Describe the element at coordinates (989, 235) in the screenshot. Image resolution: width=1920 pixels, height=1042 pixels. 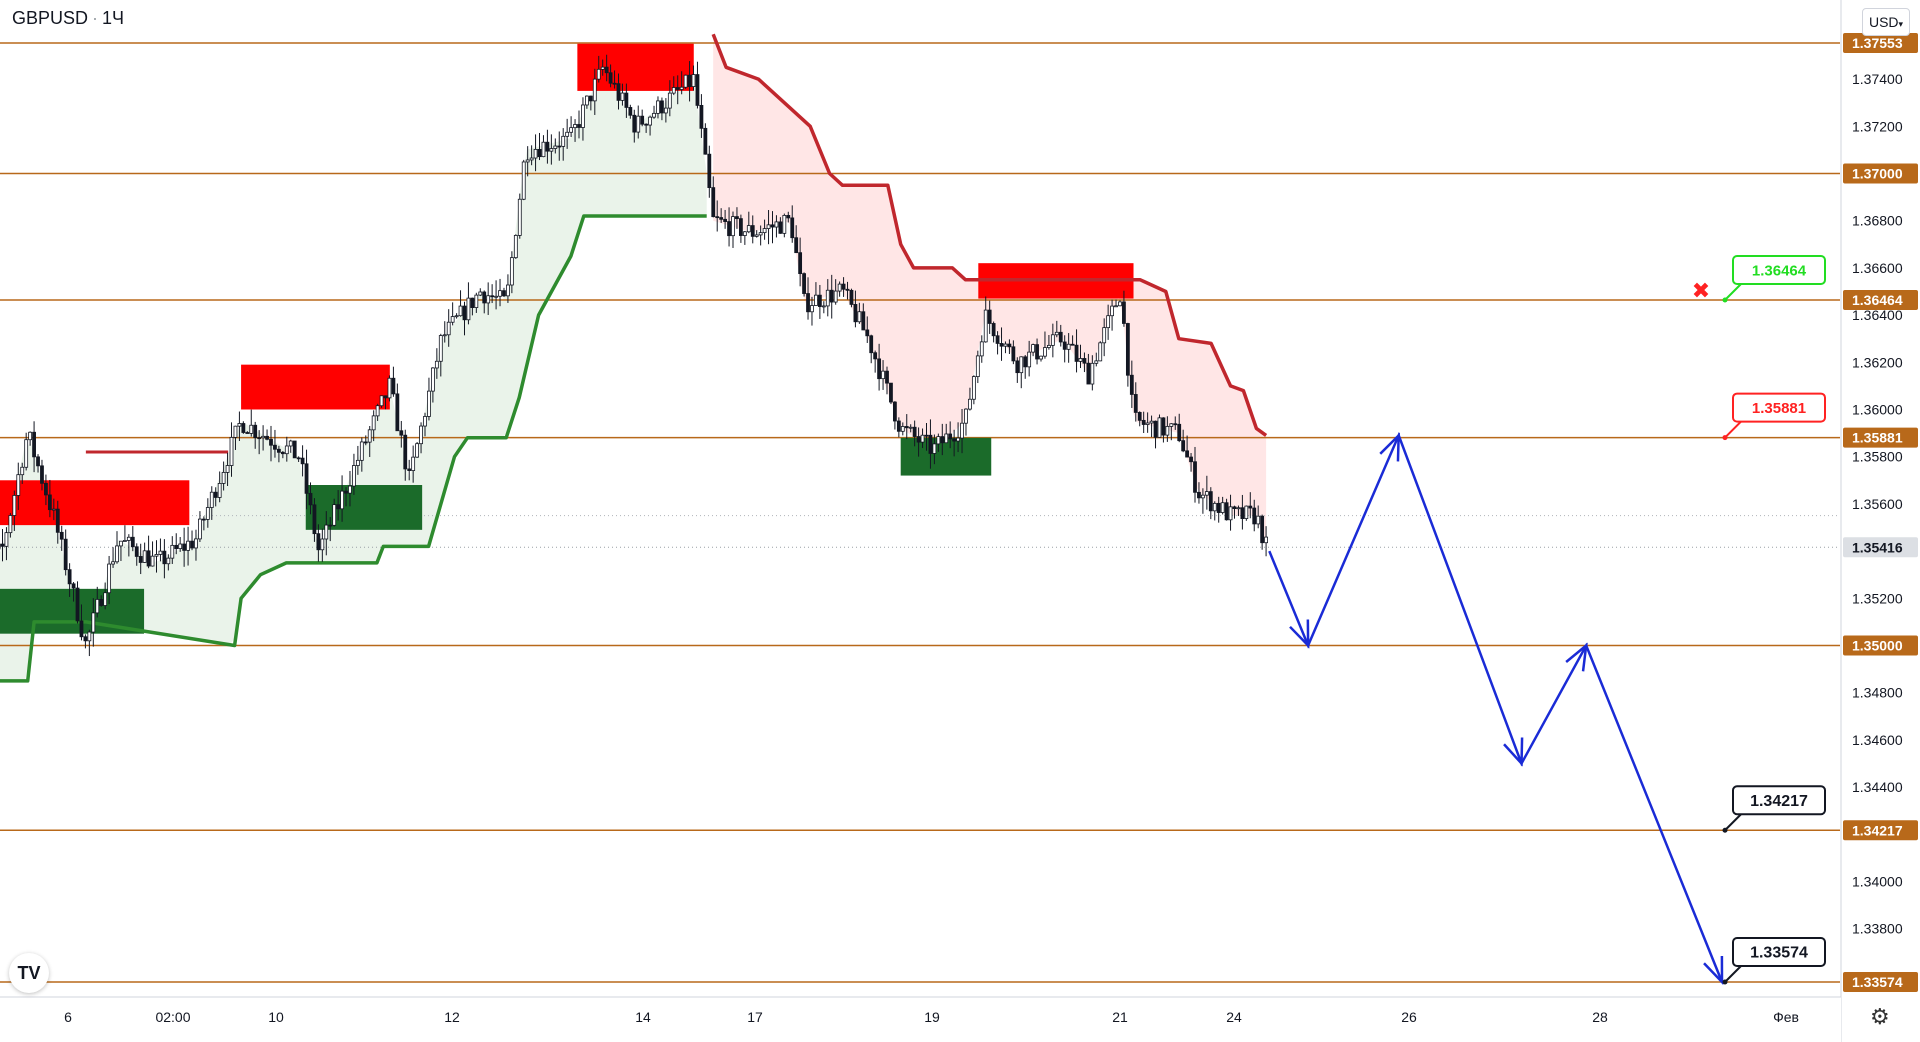
I see `downtrend-line` at that location.